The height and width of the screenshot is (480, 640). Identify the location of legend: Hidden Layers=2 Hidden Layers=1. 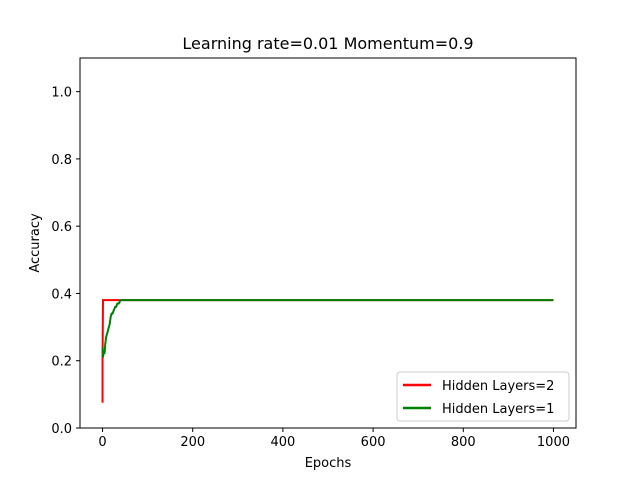
(483, 396).